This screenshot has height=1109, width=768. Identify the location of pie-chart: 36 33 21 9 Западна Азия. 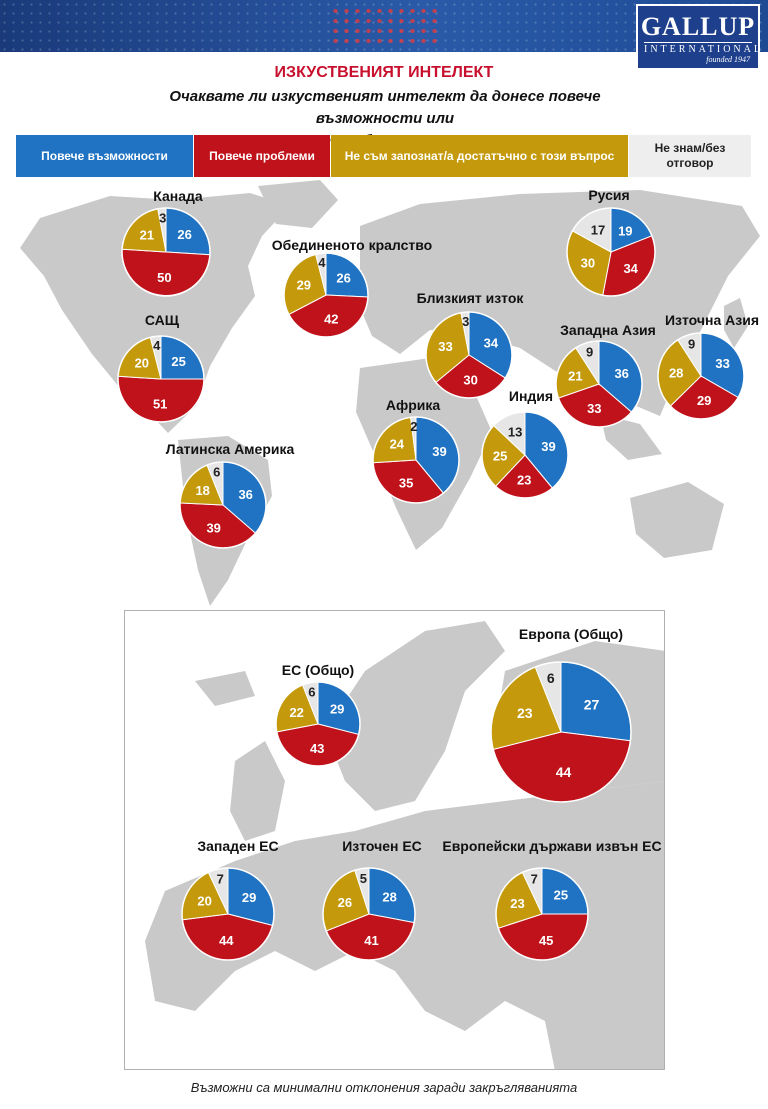
(605, 375).